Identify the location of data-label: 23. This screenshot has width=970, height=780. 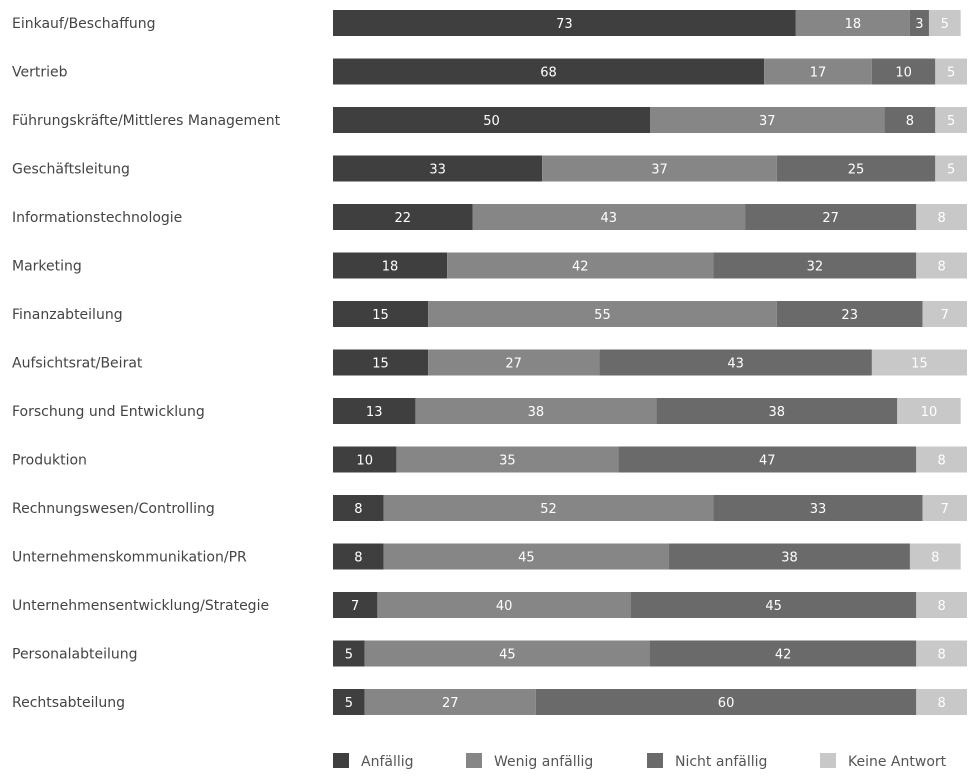
(849, 315).